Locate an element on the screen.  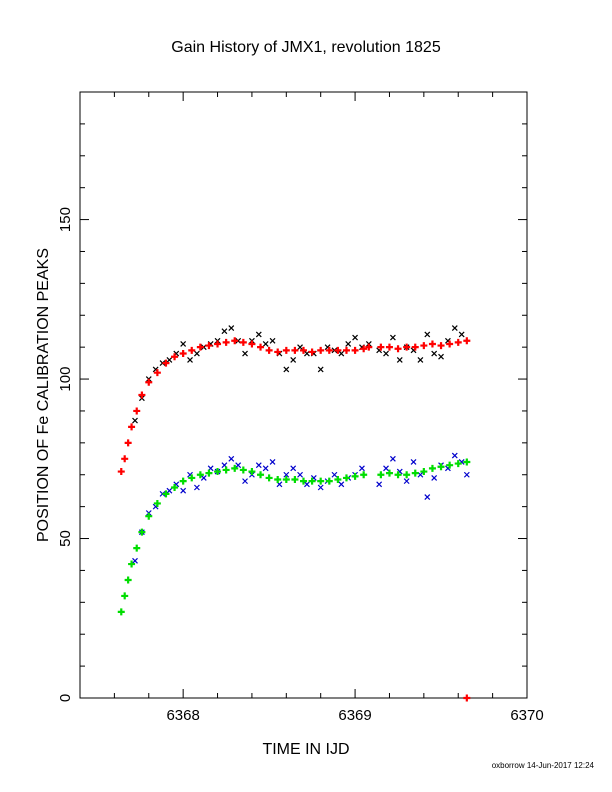
y-tick-label: 0 is located at coordinates (65, 698).